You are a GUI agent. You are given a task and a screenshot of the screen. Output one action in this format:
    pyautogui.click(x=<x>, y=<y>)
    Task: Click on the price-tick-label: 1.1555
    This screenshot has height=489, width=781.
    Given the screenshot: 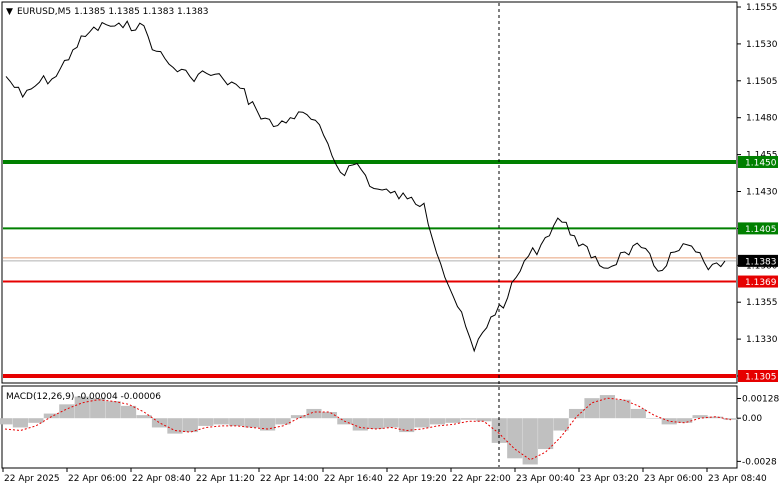 What is the action you would take?
    pyautogui.click(x=762, y=8)
    